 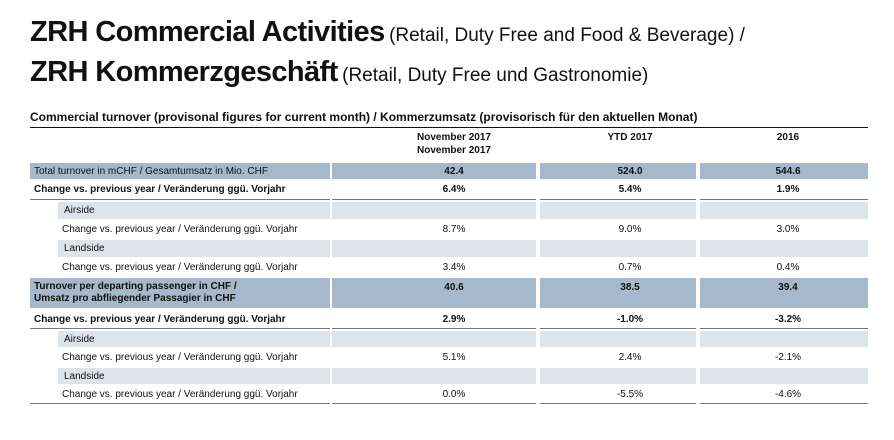 I want to click on cell-value: -2.1%, so click(x=788, y=357).